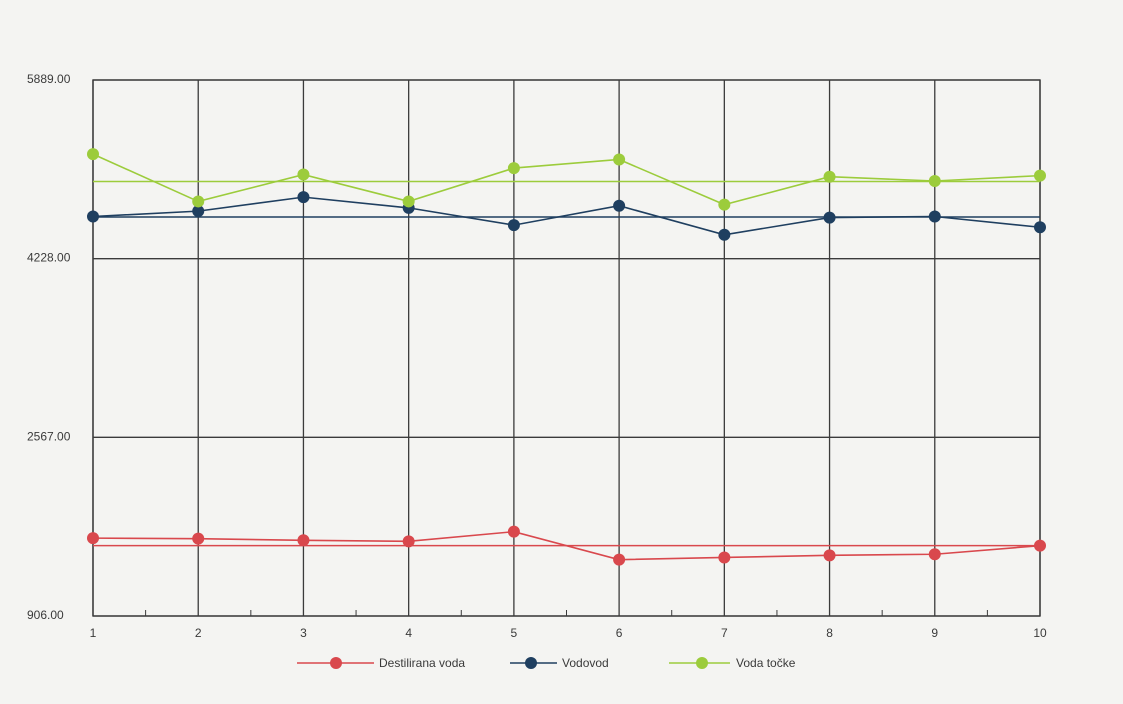  Describe the element at coordinates (303, 633) in the screenshot. I see `x-tick-label: 3` at that location.